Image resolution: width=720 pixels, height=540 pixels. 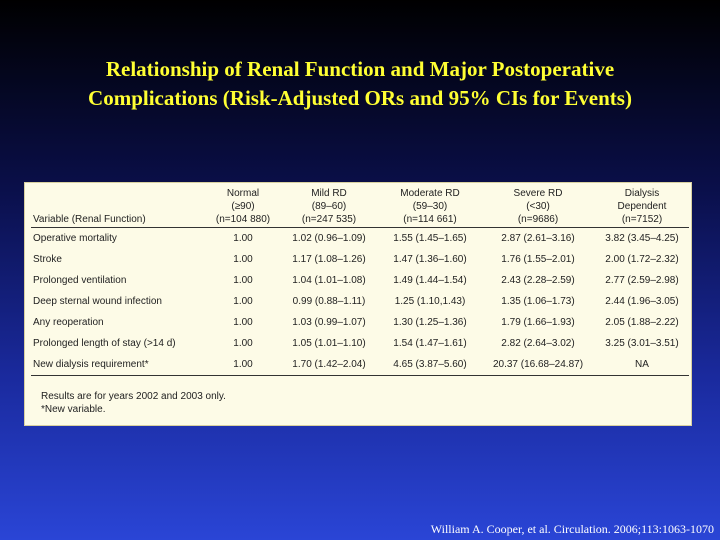 I want to click on row-label: Operative mortality, so click(x=75, y=238).